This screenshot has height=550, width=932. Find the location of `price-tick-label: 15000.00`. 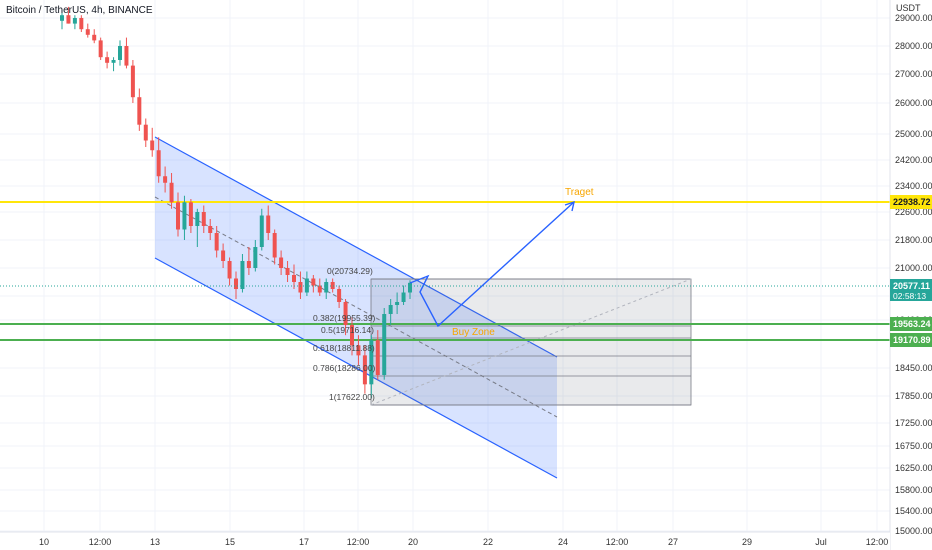

price-tick-label: 15000.00 is located at coordinates (913, 531).